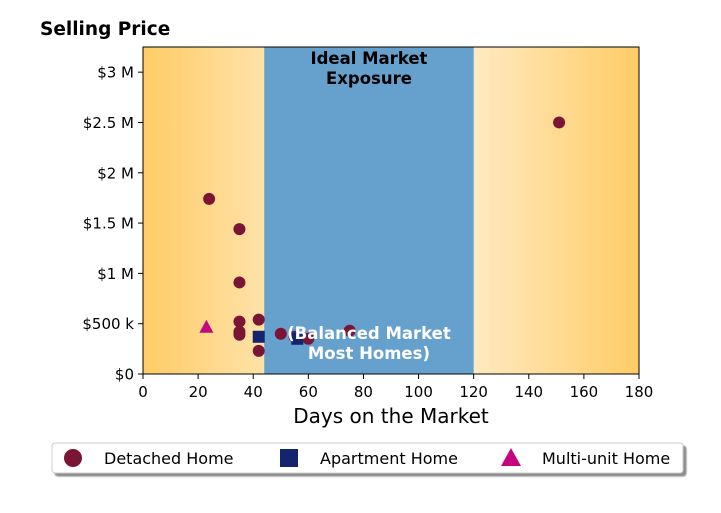  What do you see at coordinates (108, 123) in the screenshot?
I see `y-tick-label: $2.5 M` at bounding box center [108, 123].